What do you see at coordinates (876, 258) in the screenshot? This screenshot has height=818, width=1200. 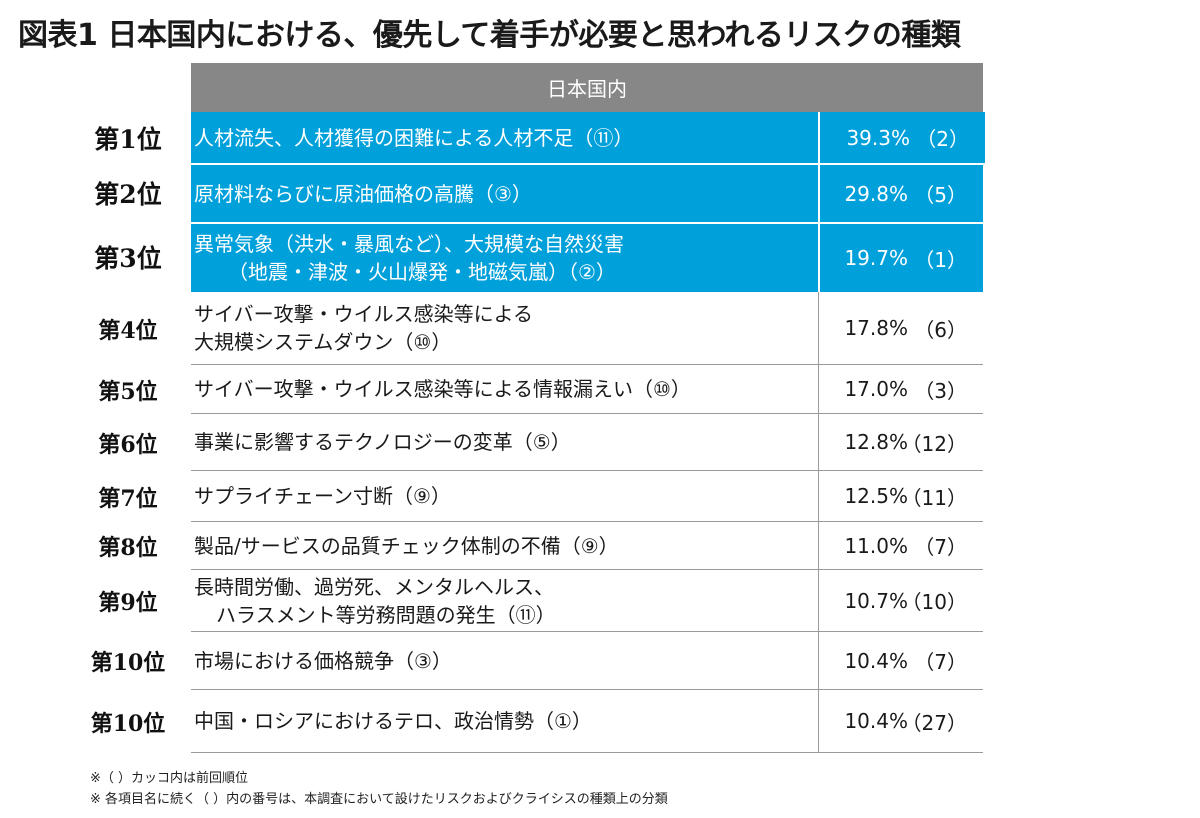 I see `percentage-value: 19.7%` at bounding box center [876, 258].